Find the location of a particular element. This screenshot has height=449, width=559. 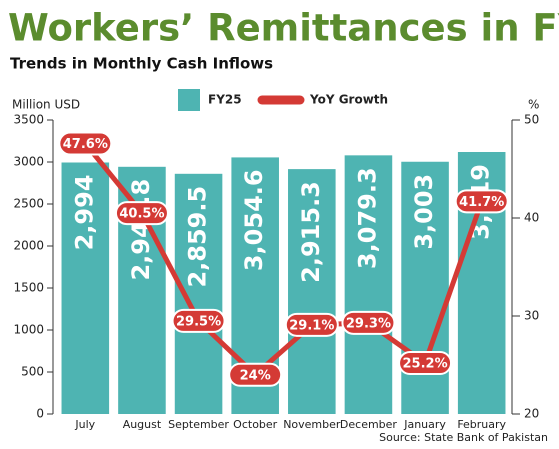

y-tick-label: 1000 is located at coordinates (28, 330).